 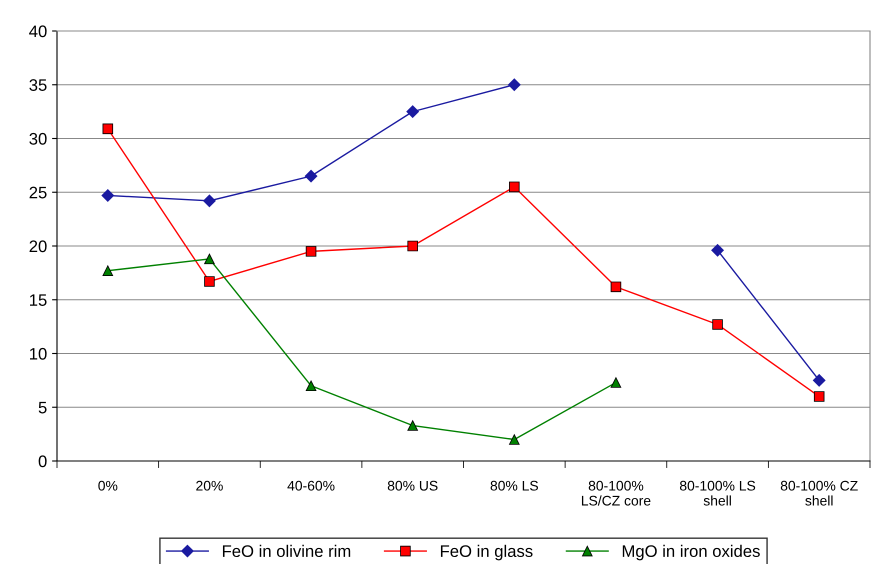 What do you see at coordinates (42, 461) in the screenshot?
I see `y-tick-label: 0` at bounding box center [42, 461].